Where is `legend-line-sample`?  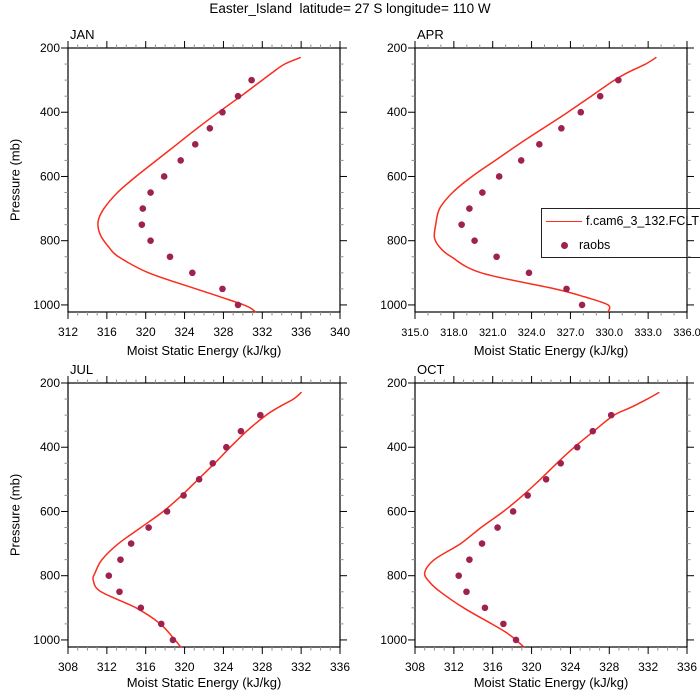 legend-line-sample is located at coordinates (564, 221).